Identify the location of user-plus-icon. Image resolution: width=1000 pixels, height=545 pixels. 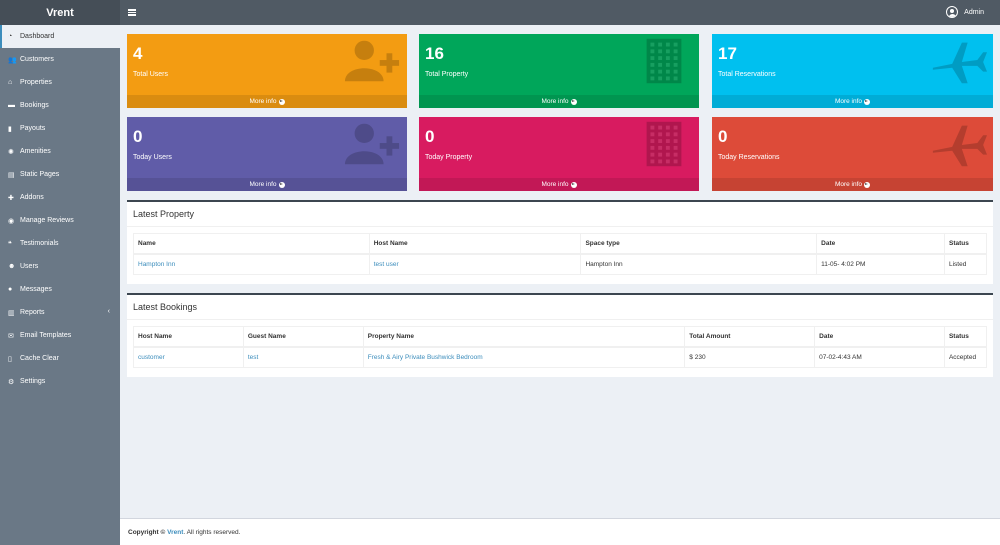
(372, 61).